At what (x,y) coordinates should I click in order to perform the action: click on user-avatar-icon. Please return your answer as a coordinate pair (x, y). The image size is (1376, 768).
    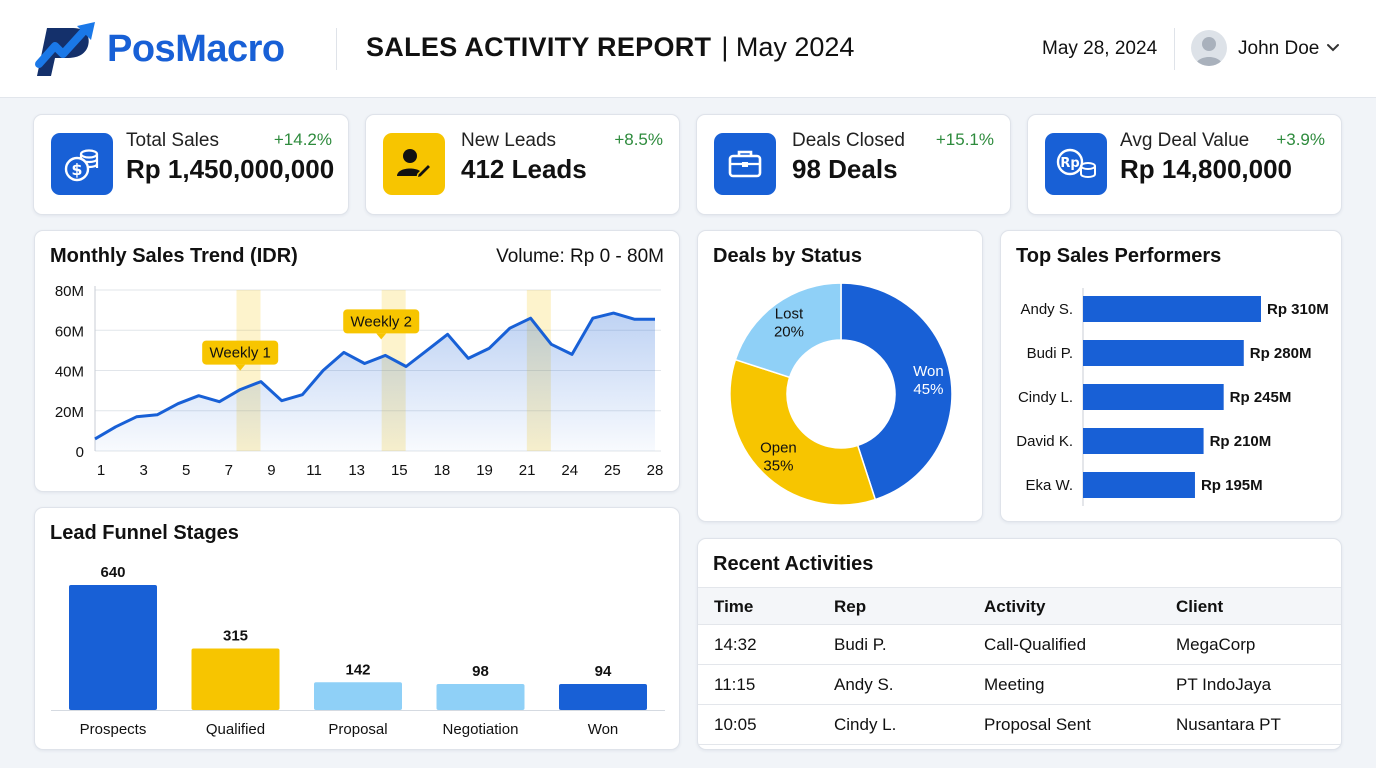
    Looking at the image, I should click on (1209, 48).